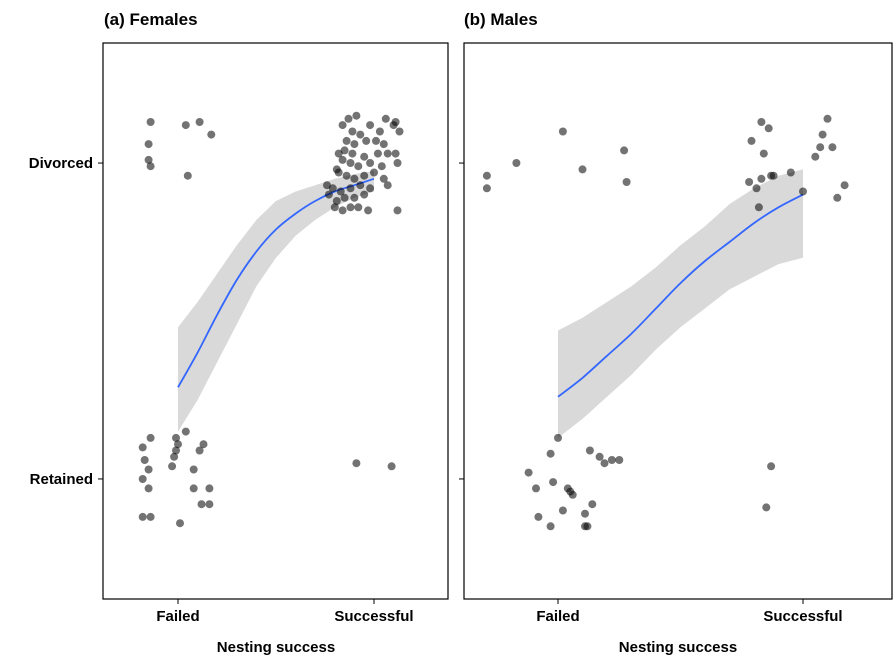 The image size is (896, 659). Describe the element at coordinates (501, 19) in the screenshot. I see `panel-title-males: (b) Males` at that location.